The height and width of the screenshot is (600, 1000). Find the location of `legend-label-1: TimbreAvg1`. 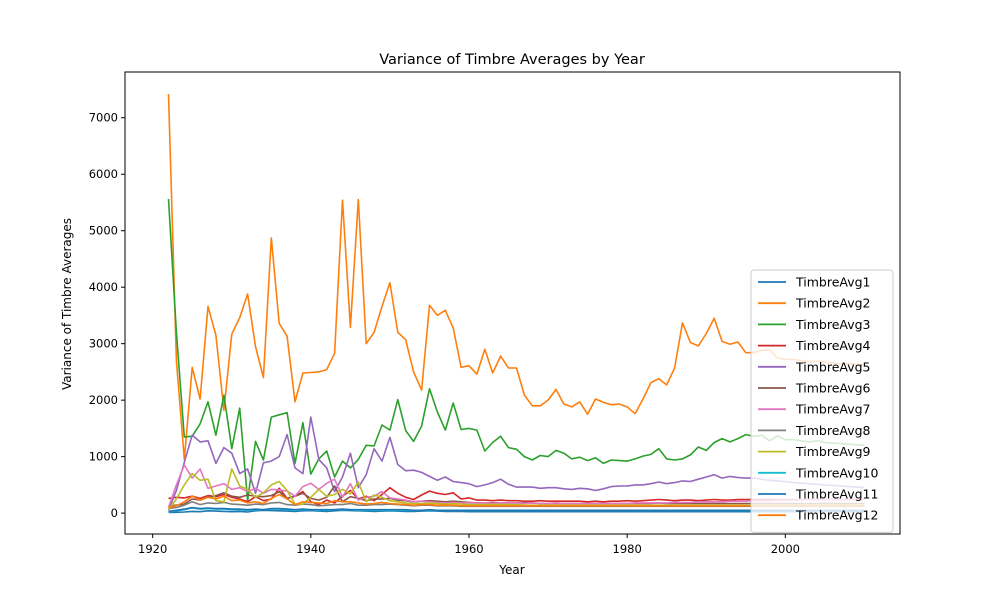

legend-label-1: TimbreAvg1 is located at coordinates (833, 282).